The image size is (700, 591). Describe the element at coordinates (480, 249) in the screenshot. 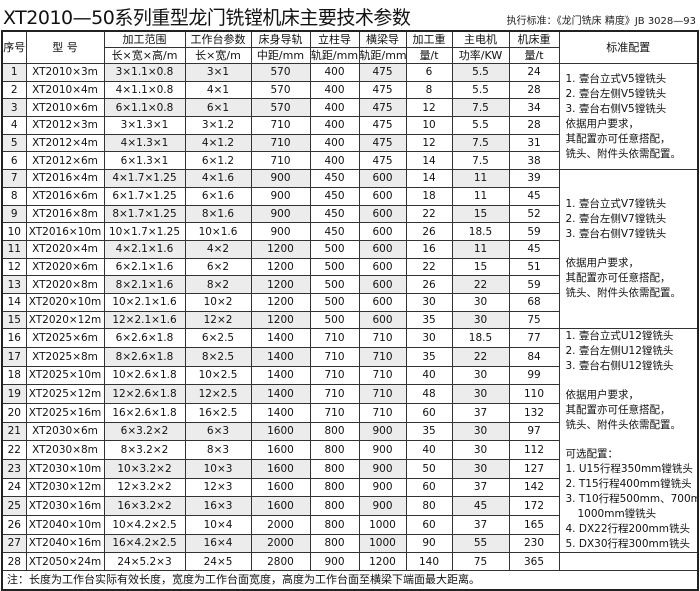

I see `cell-motor-power: 11` at that location.